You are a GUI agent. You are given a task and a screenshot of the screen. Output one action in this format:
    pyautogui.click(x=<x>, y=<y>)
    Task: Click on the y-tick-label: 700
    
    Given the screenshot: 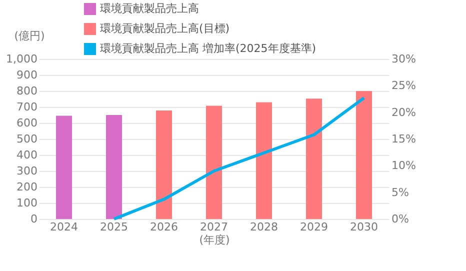 What is the action you would take?
    pyautogui.click(x=27, y=107)
    